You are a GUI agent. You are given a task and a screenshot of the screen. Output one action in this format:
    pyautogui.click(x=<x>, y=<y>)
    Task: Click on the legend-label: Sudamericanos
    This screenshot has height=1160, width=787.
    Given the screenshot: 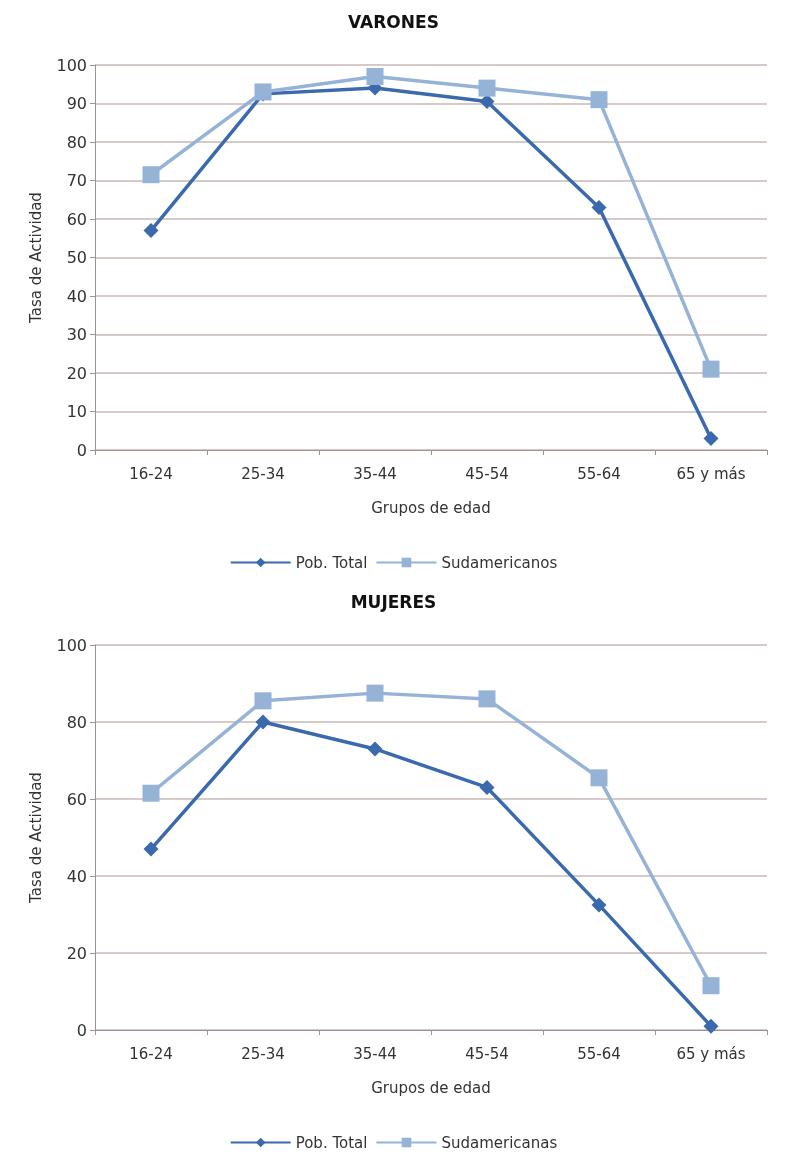 What is the action you would take?
    pyautogui.click(x=499, y=562)
    